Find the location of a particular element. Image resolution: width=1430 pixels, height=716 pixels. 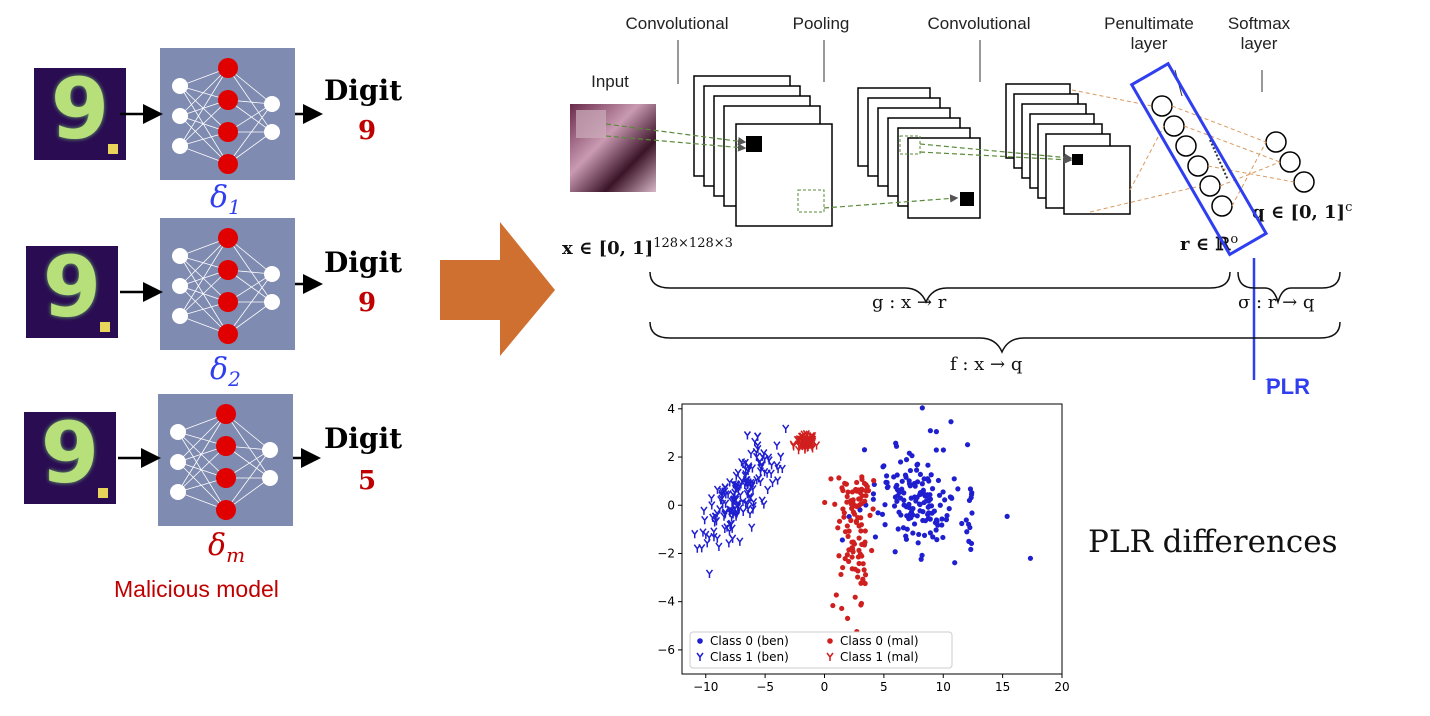

x-domain: x ∈ [0, 1]128×128×3 is located at coordinates (647, 247).